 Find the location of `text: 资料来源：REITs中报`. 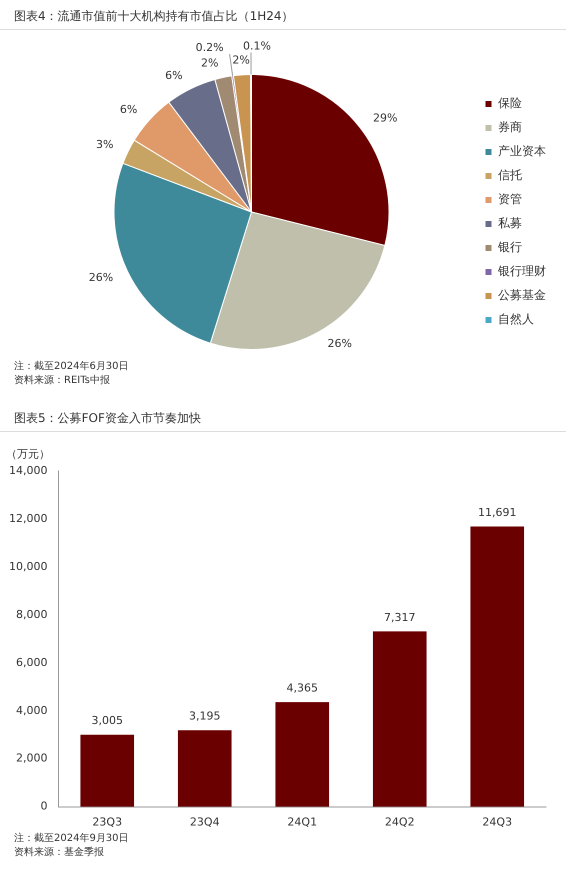

text: 资料来源：REITs中报 is located at coordinates (62, 381).